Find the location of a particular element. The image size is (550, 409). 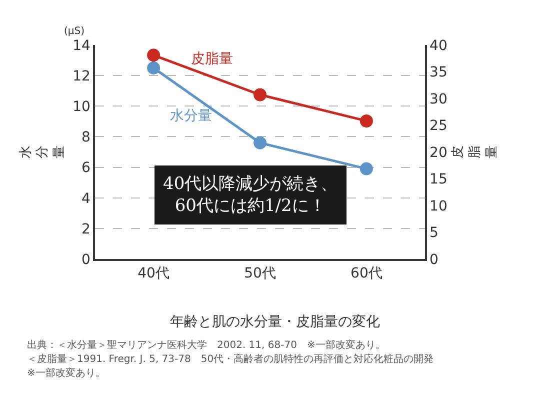

annotation: 40代以降減少が続き、 60代には約1/2に！ is located at coordinates (250, 195).